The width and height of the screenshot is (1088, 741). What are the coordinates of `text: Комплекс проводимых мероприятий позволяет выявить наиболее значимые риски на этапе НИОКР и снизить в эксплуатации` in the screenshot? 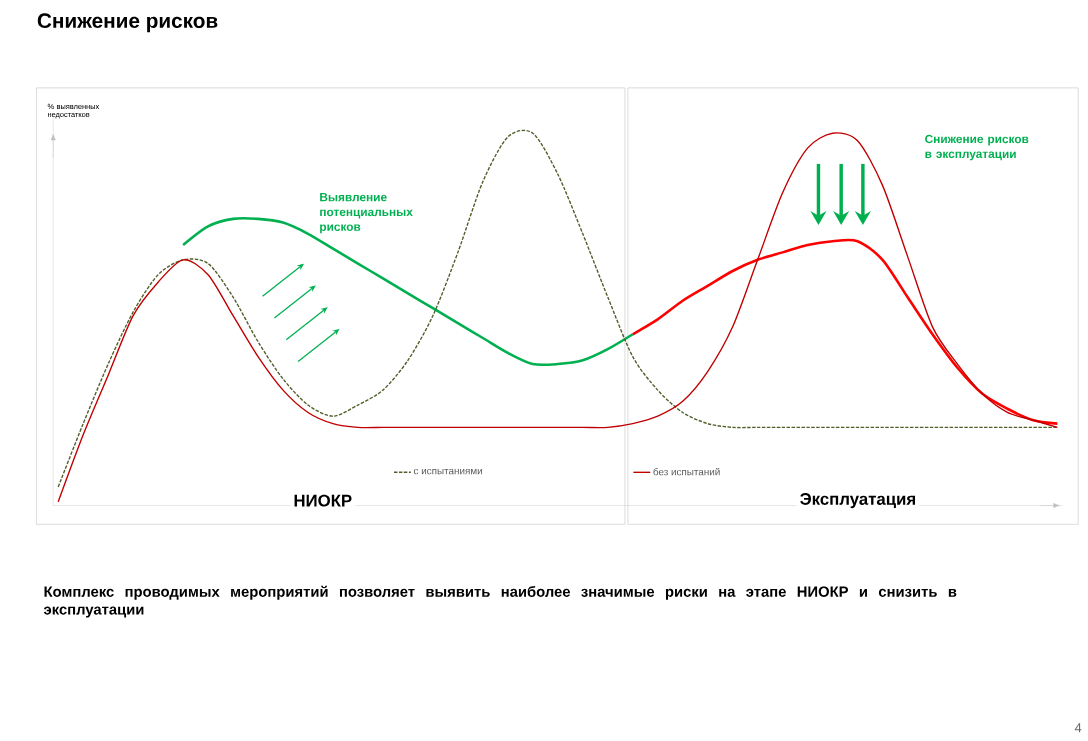 It's located at (500, 601).